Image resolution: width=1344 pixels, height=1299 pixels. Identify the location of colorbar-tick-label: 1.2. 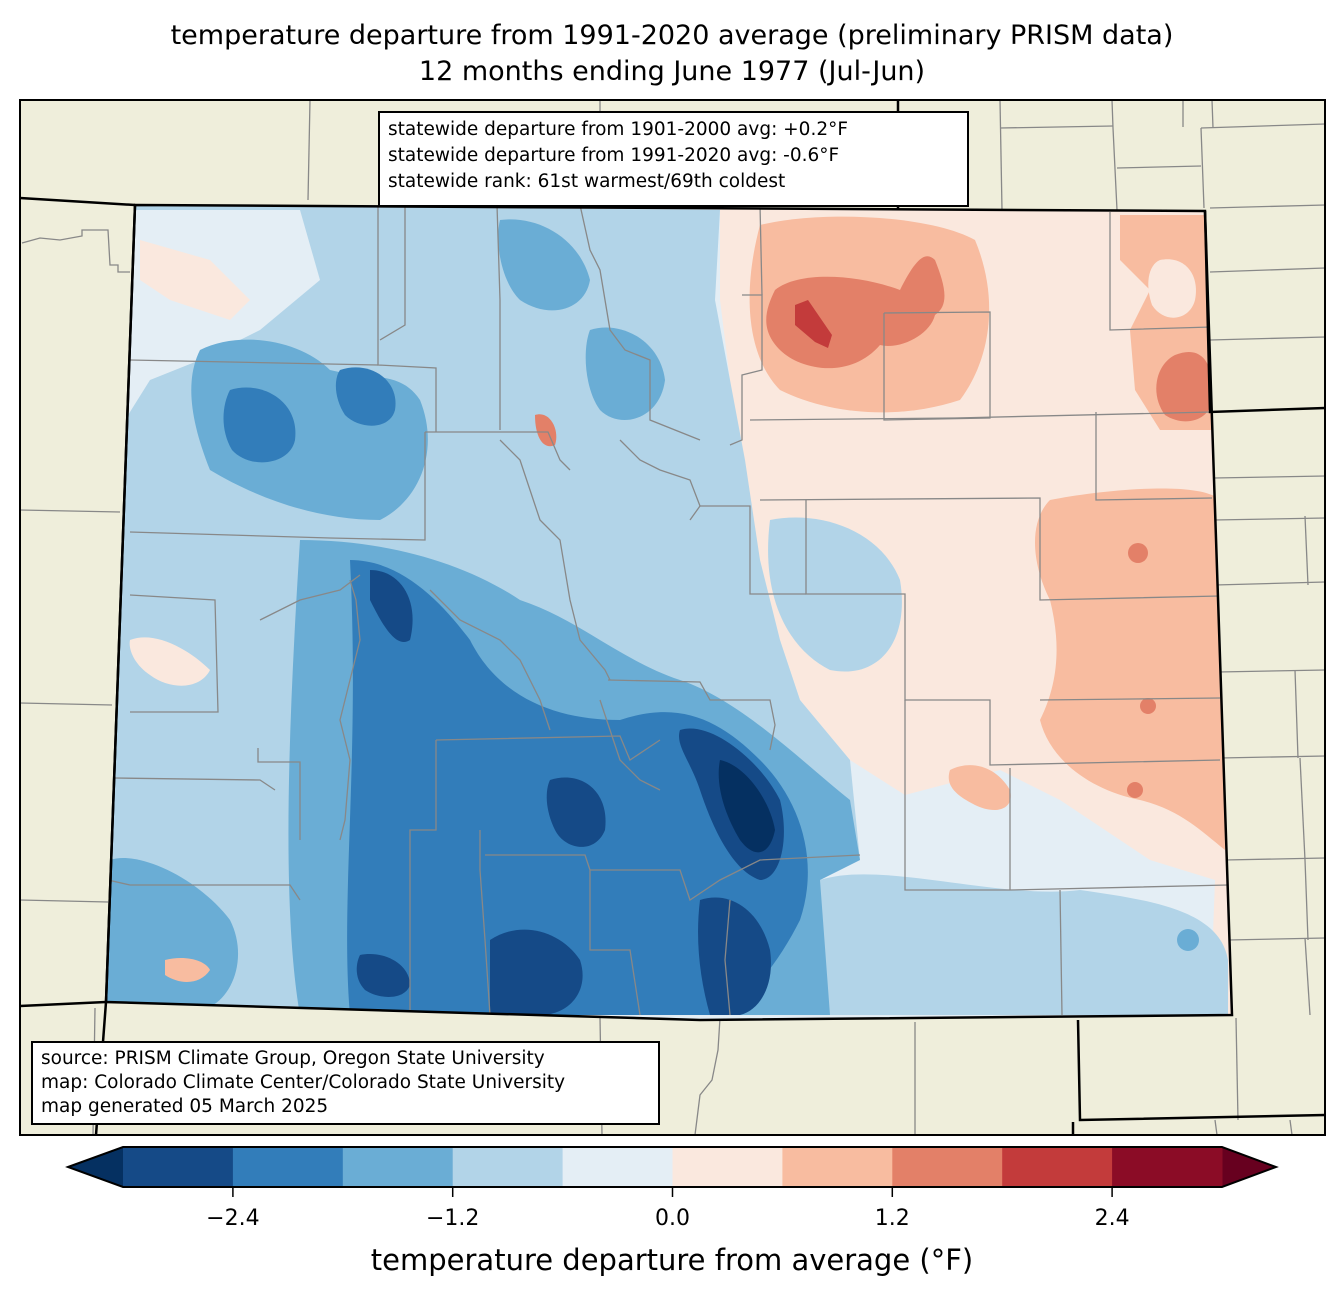
(892, 1218).